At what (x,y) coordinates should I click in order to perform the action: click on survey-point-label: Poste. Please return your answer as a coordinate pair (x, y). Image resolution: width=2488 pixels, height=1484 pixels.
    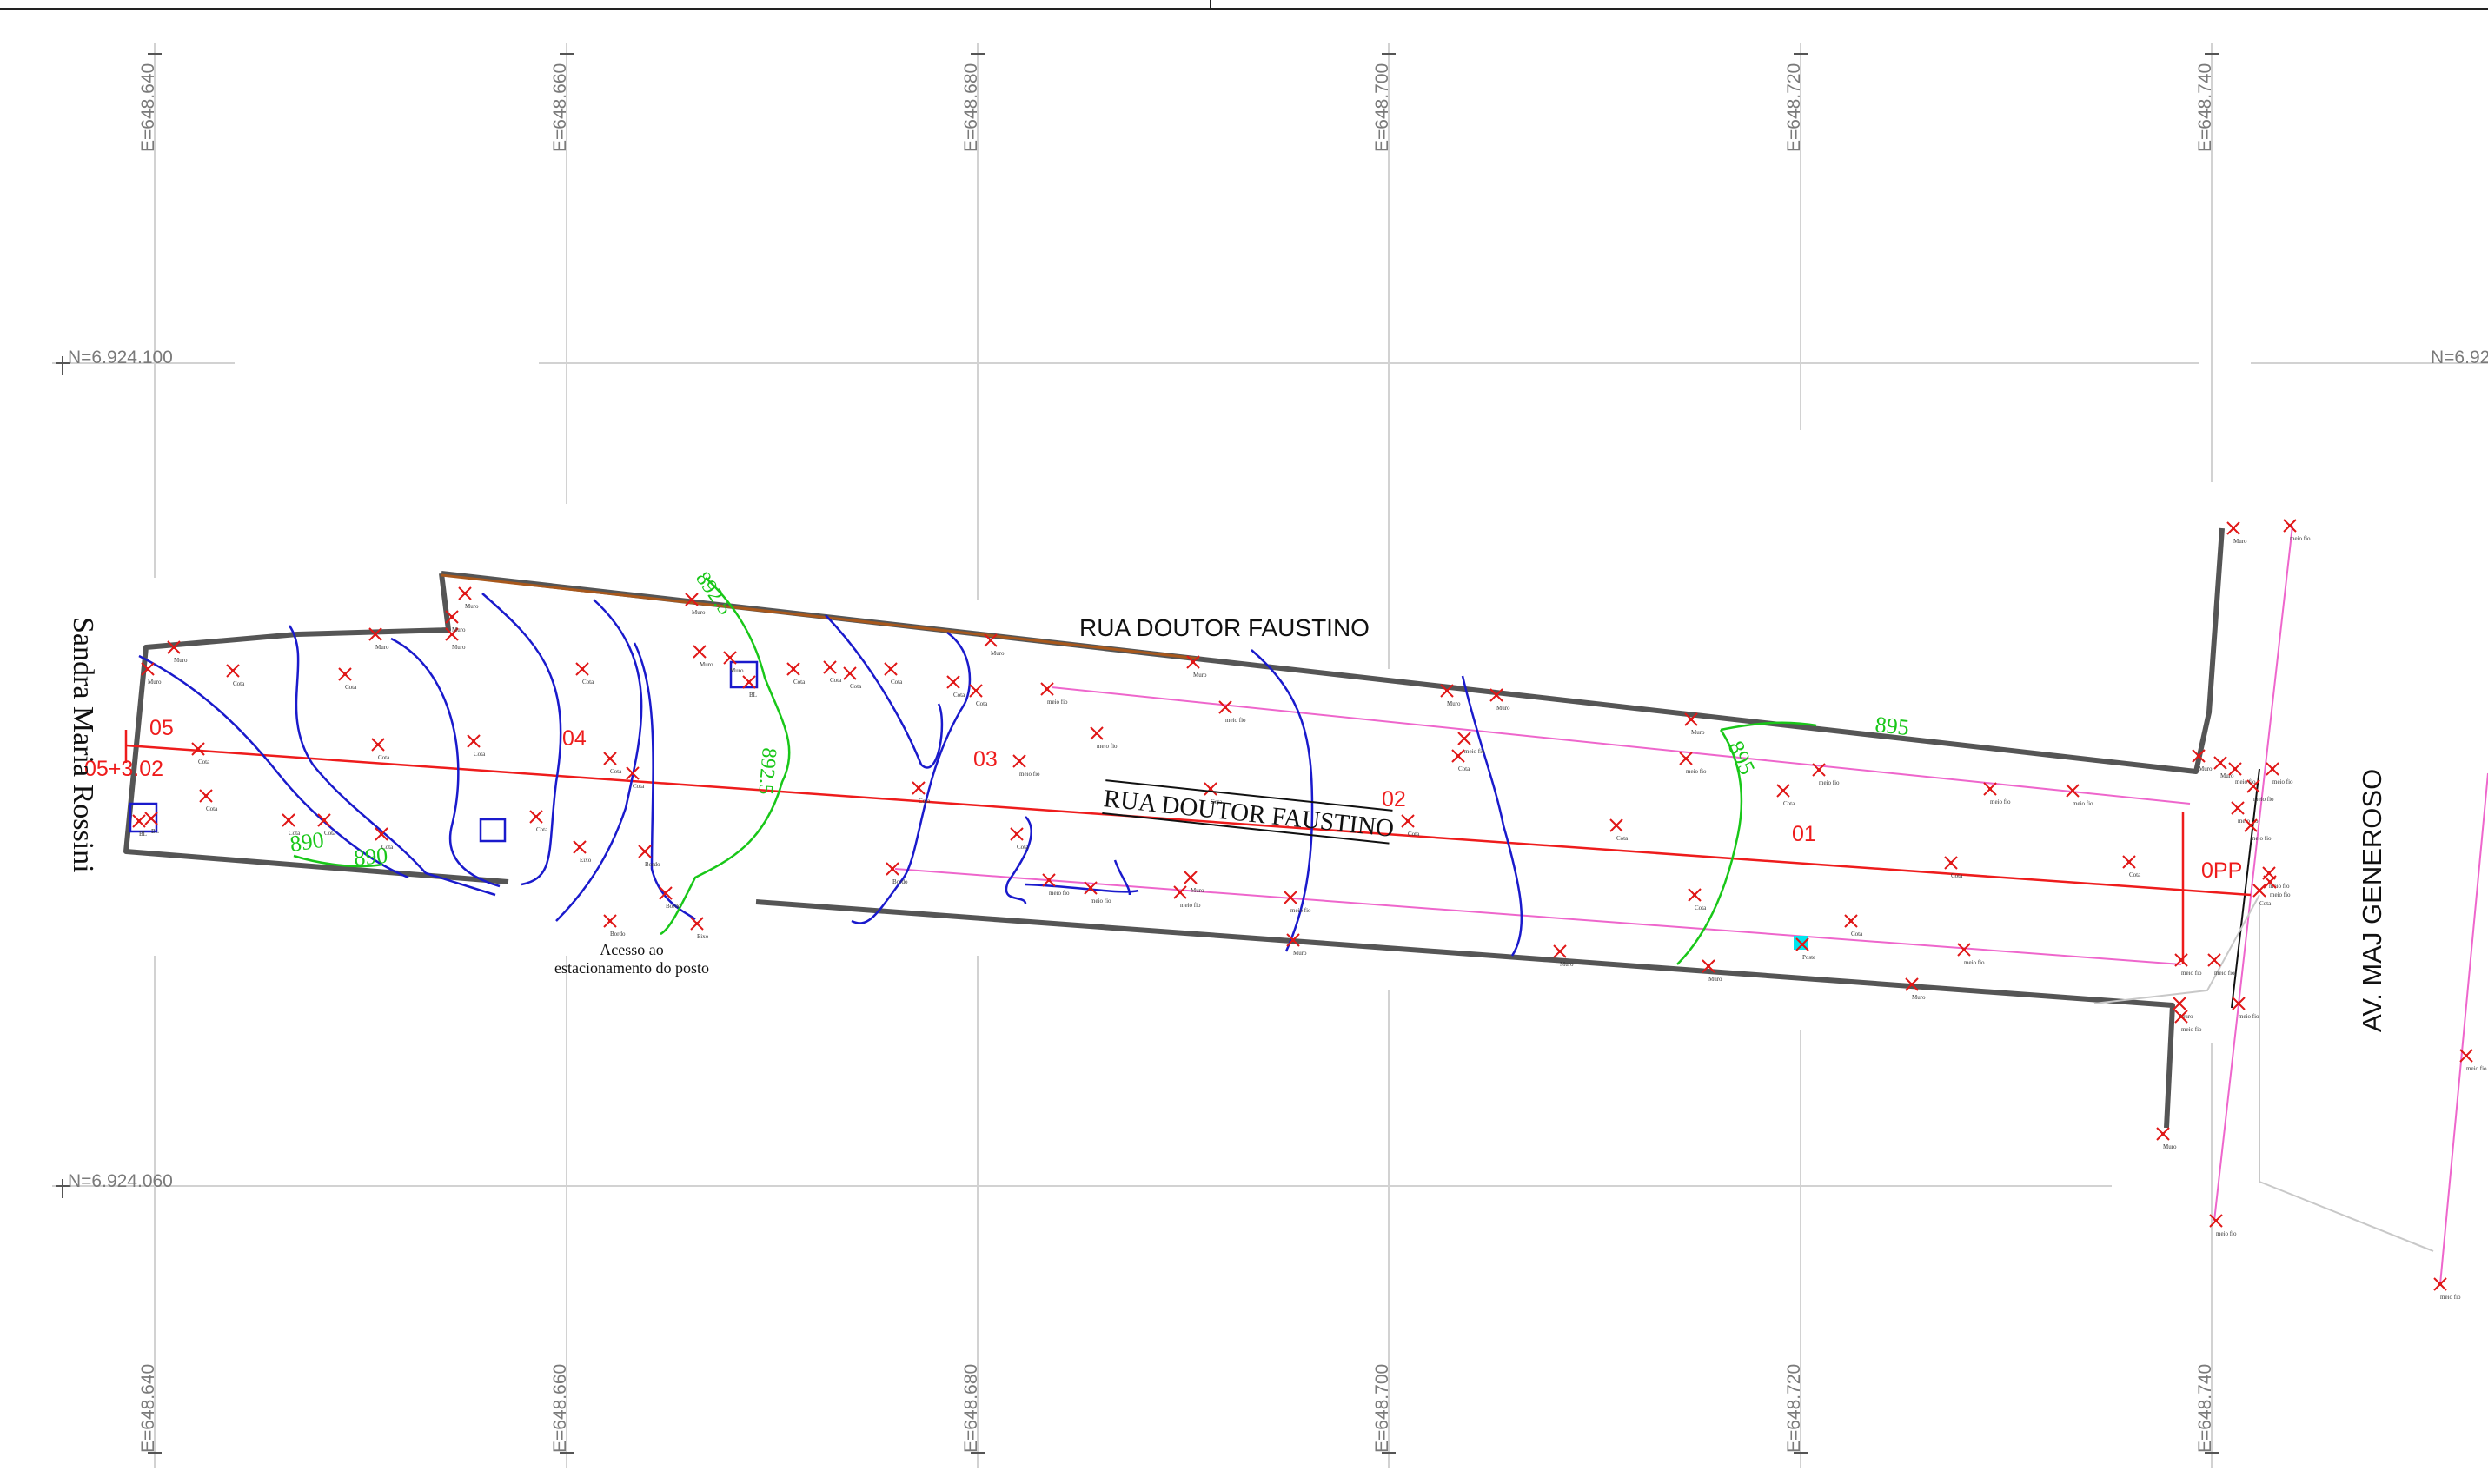
    Looking at the image, I should click on (1808, 957).